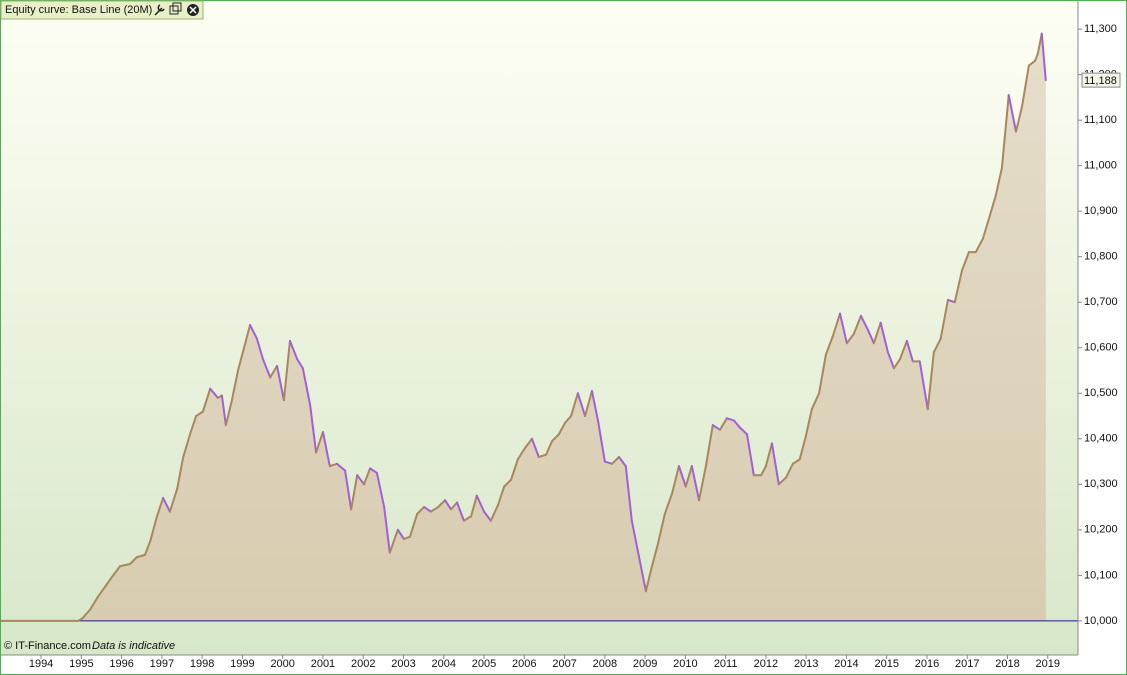  What do you see at coordinates (1101, 393) in the screenshot?
I see `y-tick-label: 10,500` at bounding box center [1101, 393].